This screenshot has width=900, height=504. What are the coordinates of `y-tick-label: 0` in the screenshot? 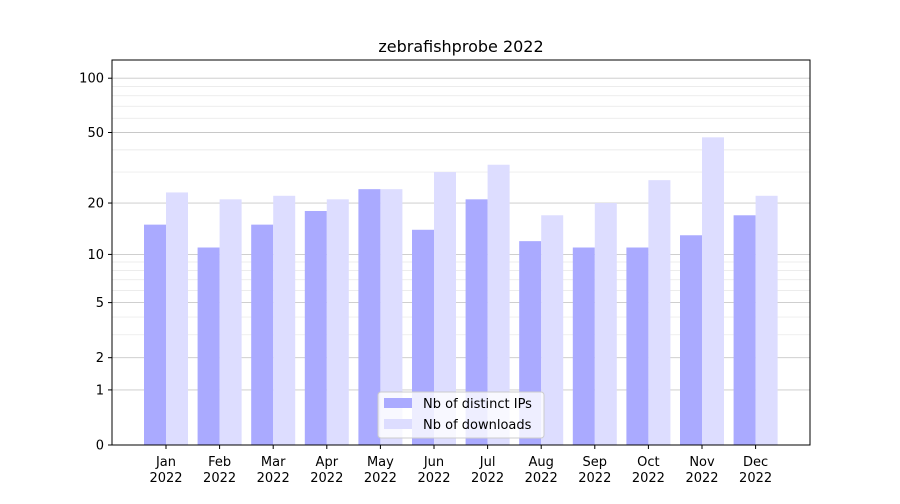 It's located at (100, 446).